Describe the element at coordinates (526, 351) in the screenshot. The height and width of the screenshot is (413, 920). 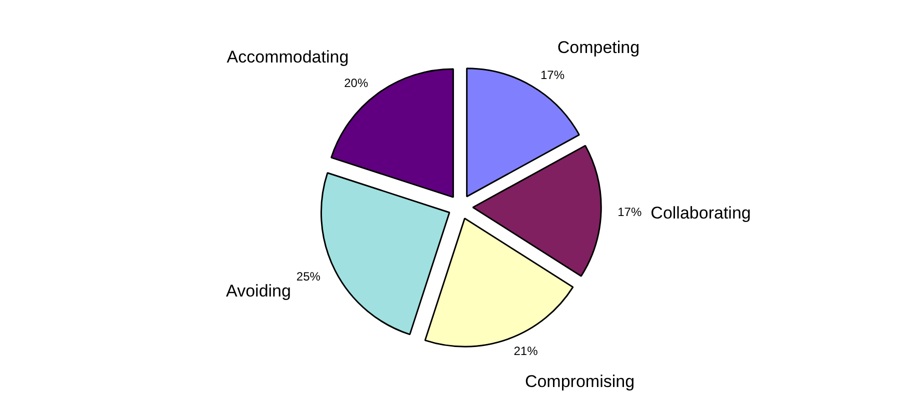
I see `data-label: 21%` at that location.